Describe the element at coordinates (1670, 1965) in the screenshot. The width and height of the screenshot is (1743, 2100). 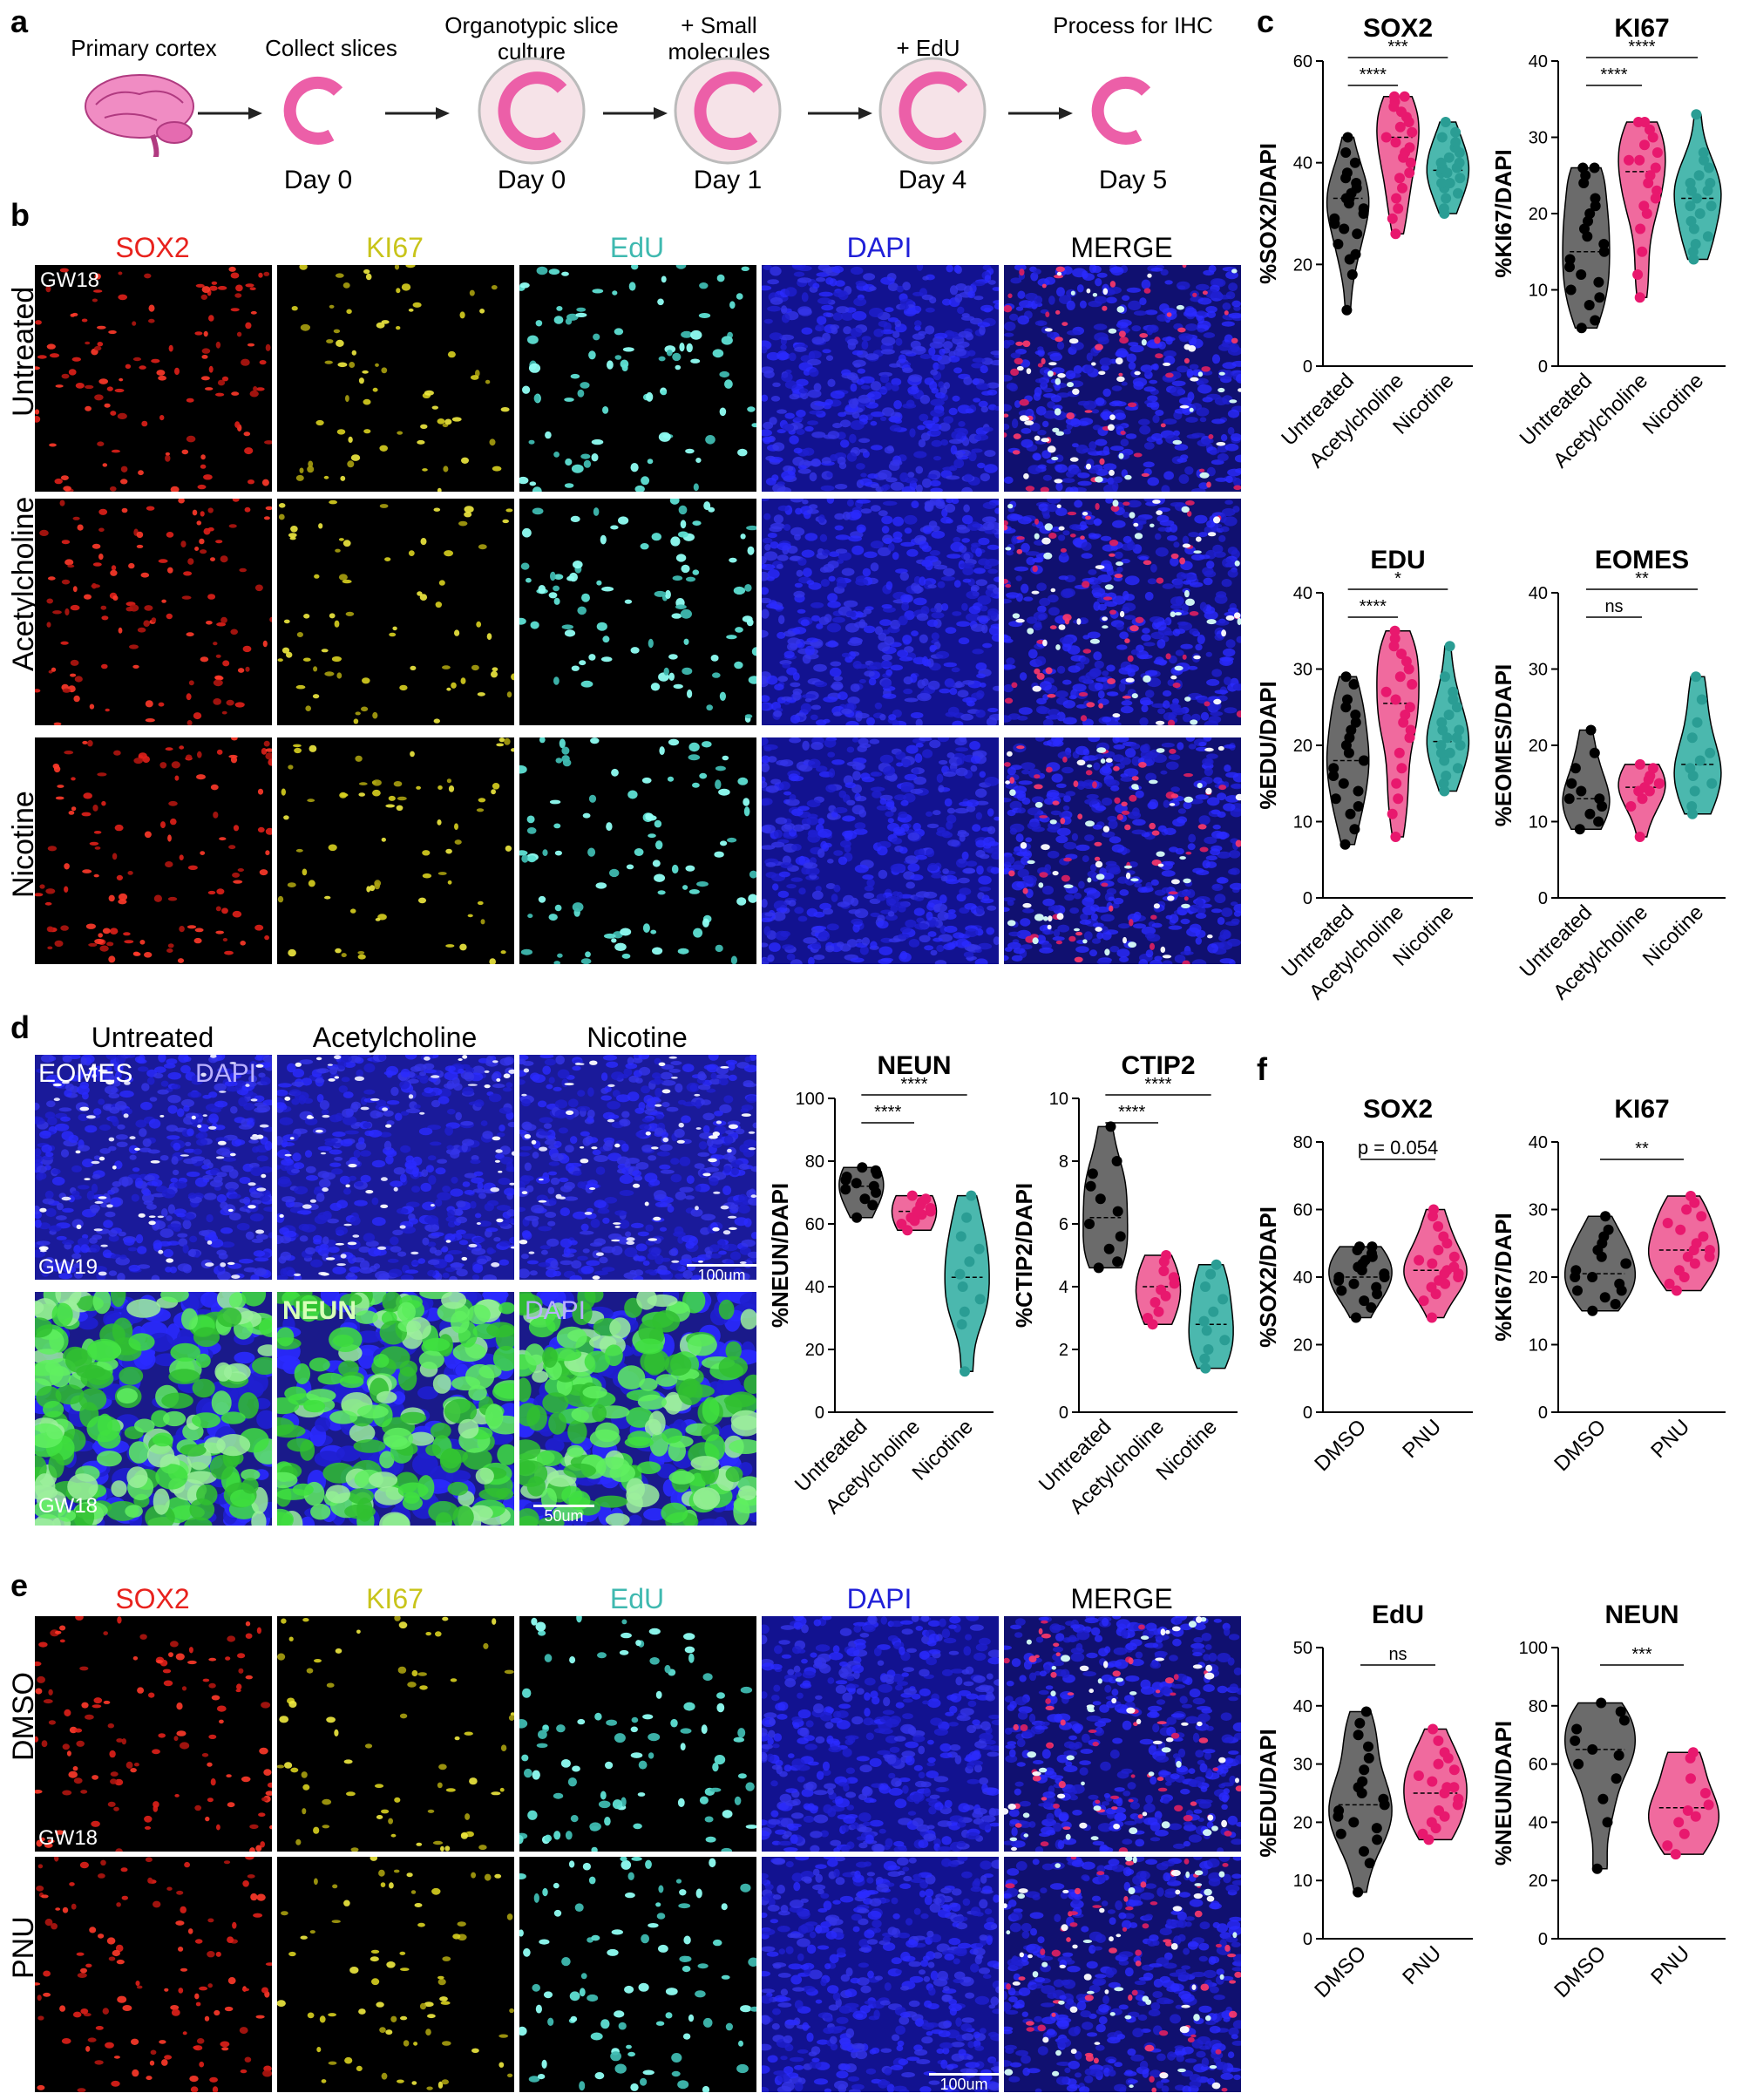
I see `x-tick-label: PNU` at that location.